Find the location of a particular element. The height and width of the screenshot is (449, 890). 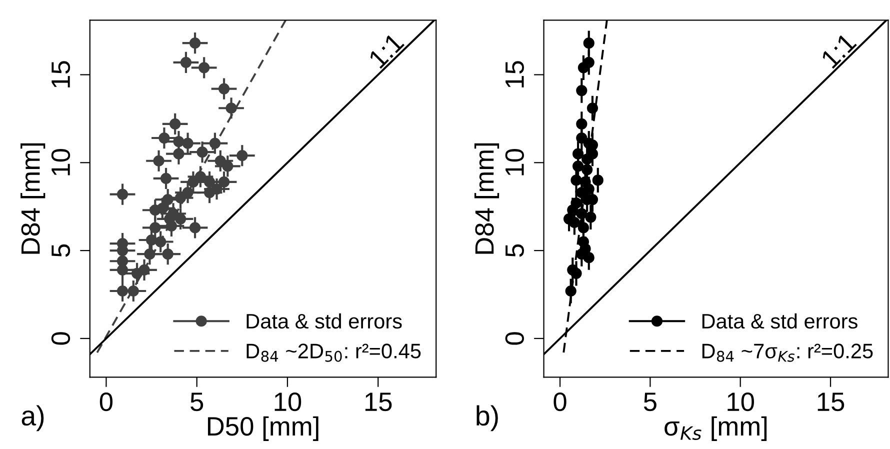

text: b) is located at coordinates (487, 418).